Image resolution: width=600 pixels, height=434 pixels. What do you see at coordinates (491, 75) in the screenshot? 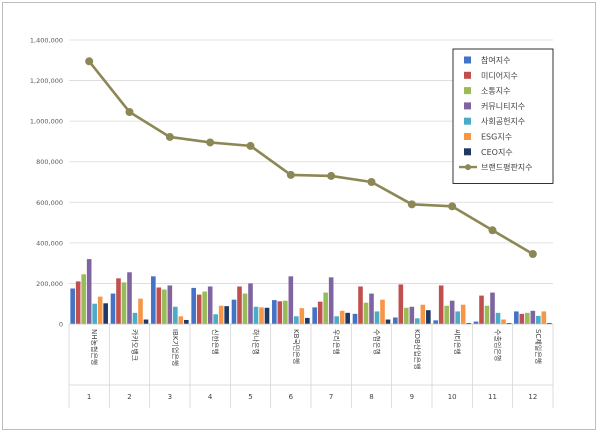
I see `legend-item: 미디어지수` at bounding box center [491, 75].